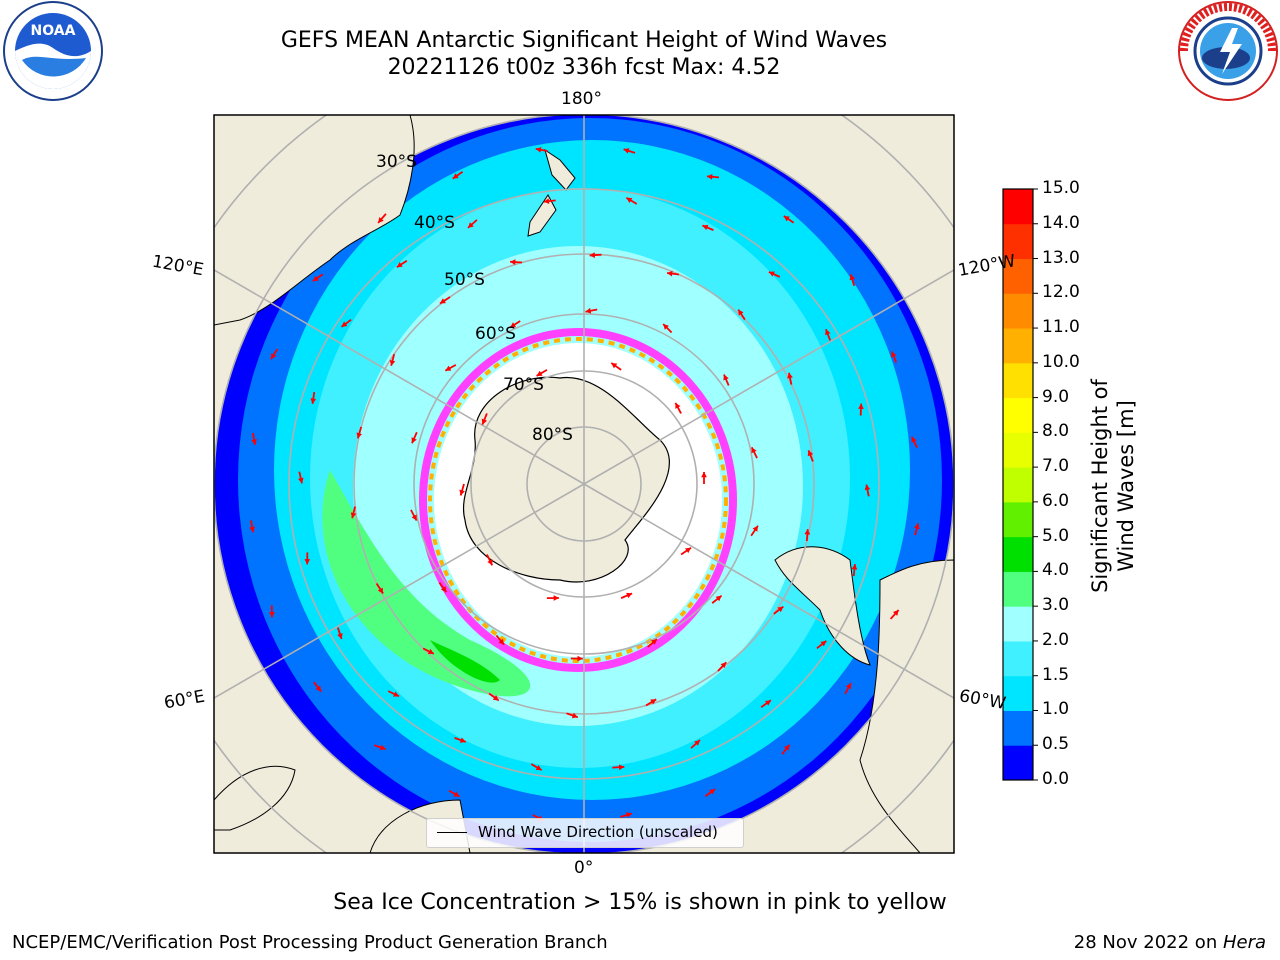  What do you see at coordinates (1056, 744) in the screenshot?
I see `colorbar-tick-label: 0.5` at bounding box center [1056, 744].